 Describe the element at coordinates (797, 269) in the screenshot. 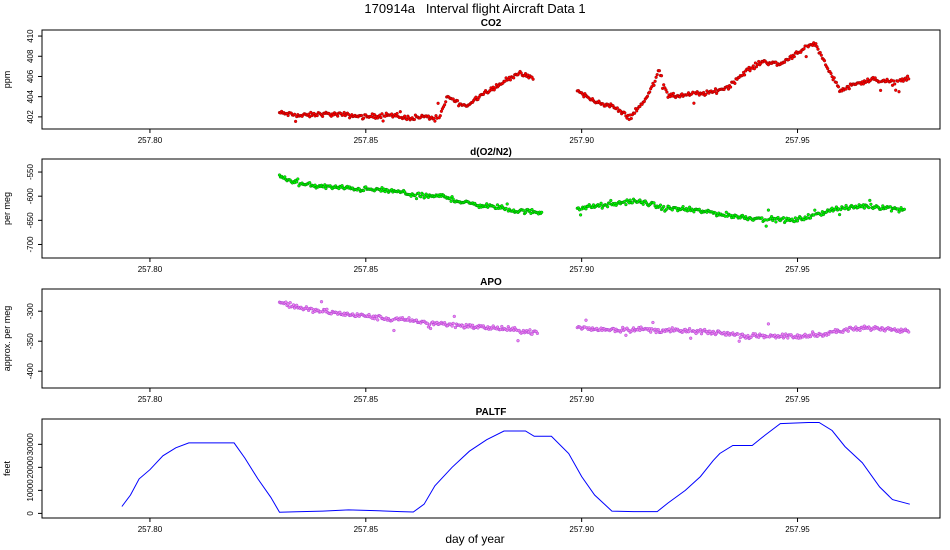

I see `x-tick-label: 257.95` at that location.